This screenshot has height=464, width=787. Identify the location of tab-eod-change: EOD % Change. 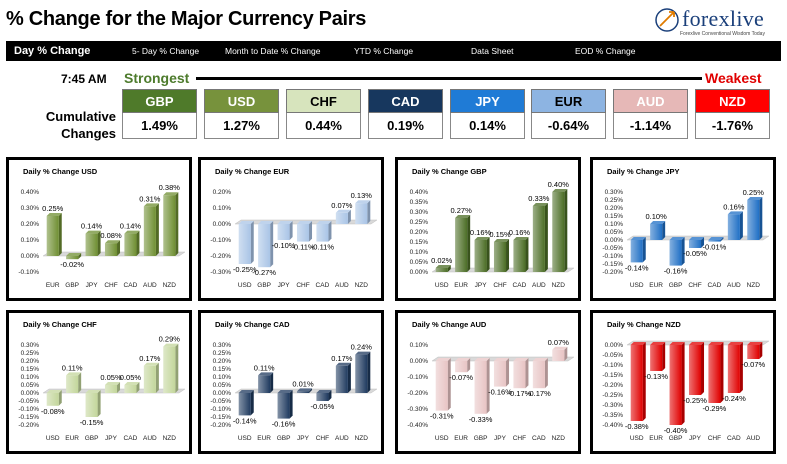
(605, 51).